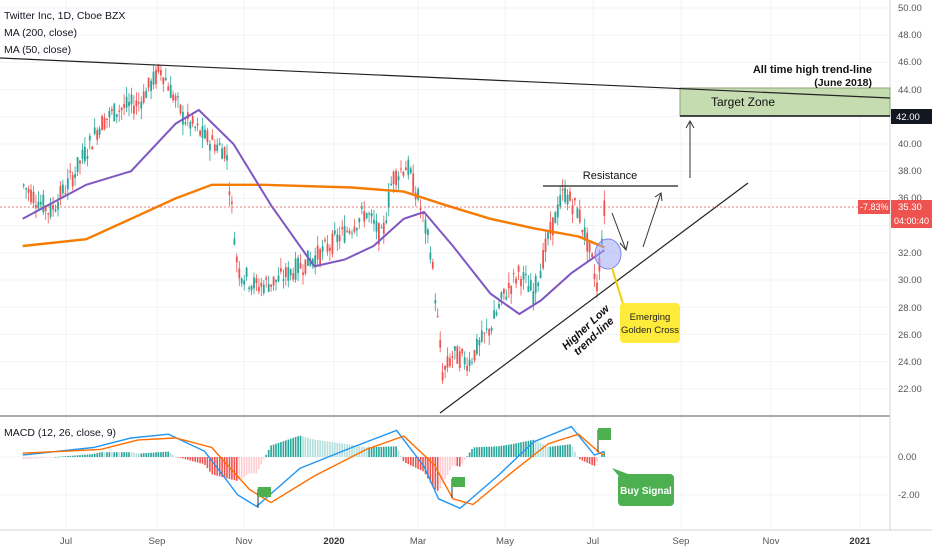 The image size is (932, 550). Describe the element at coordinates (910, 308) in the screenshot. I see `price-tick: 28.00` at that location.